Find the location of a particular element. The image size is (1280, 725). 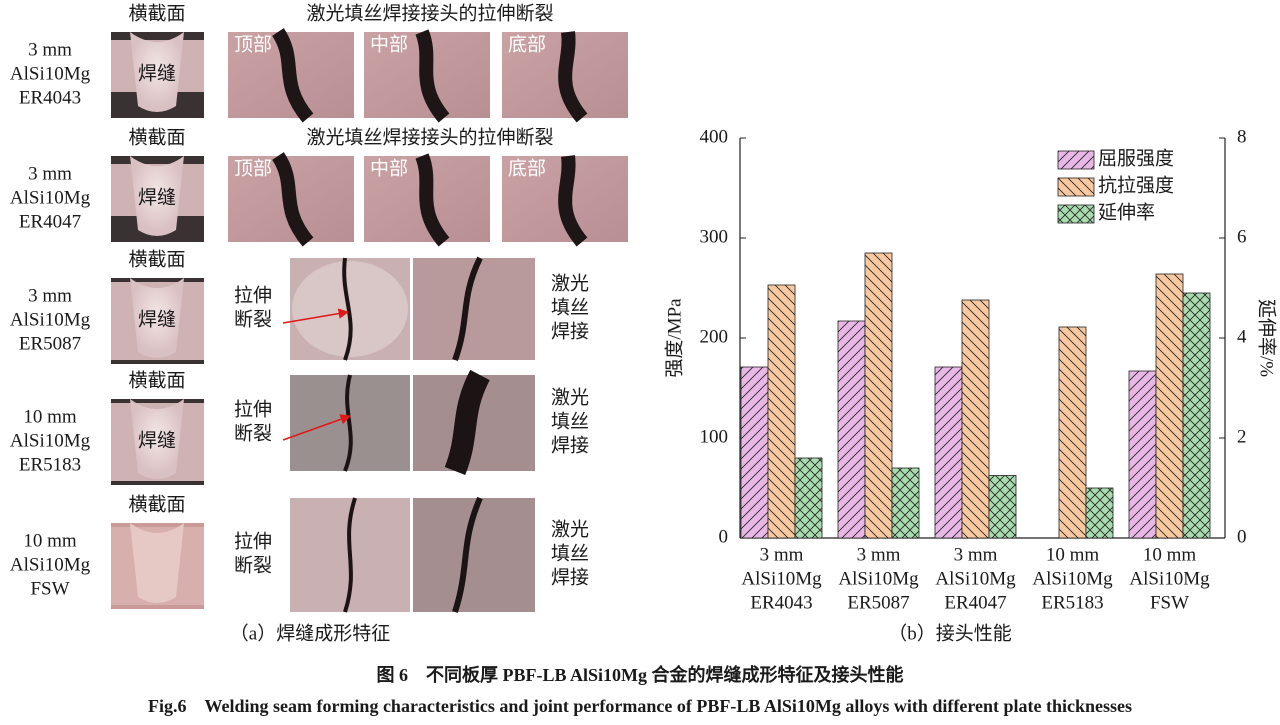

x-tick-label: ER4043 is located at coordinates (781, 602).